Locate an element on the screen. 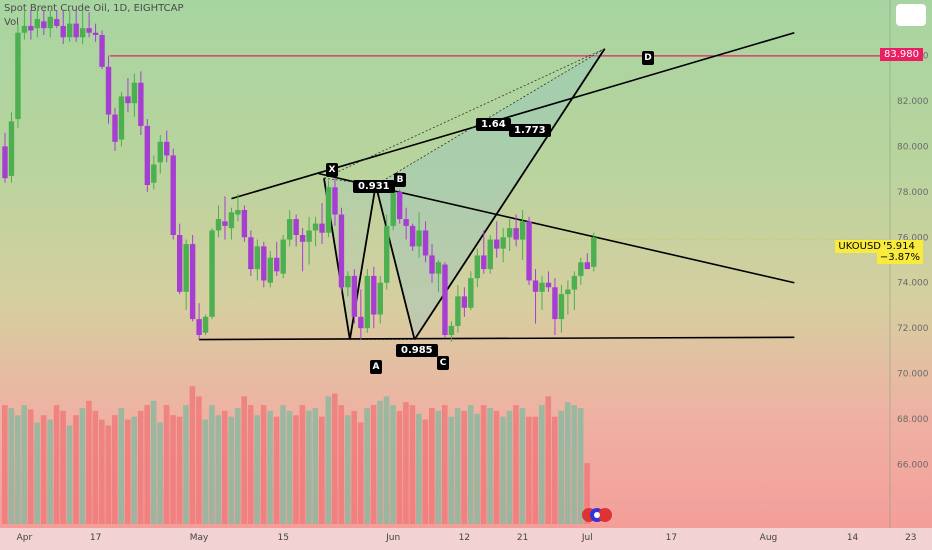 This screenshot has height=550, width=932. x-tick-label: May is located at coordinates (199, 538).